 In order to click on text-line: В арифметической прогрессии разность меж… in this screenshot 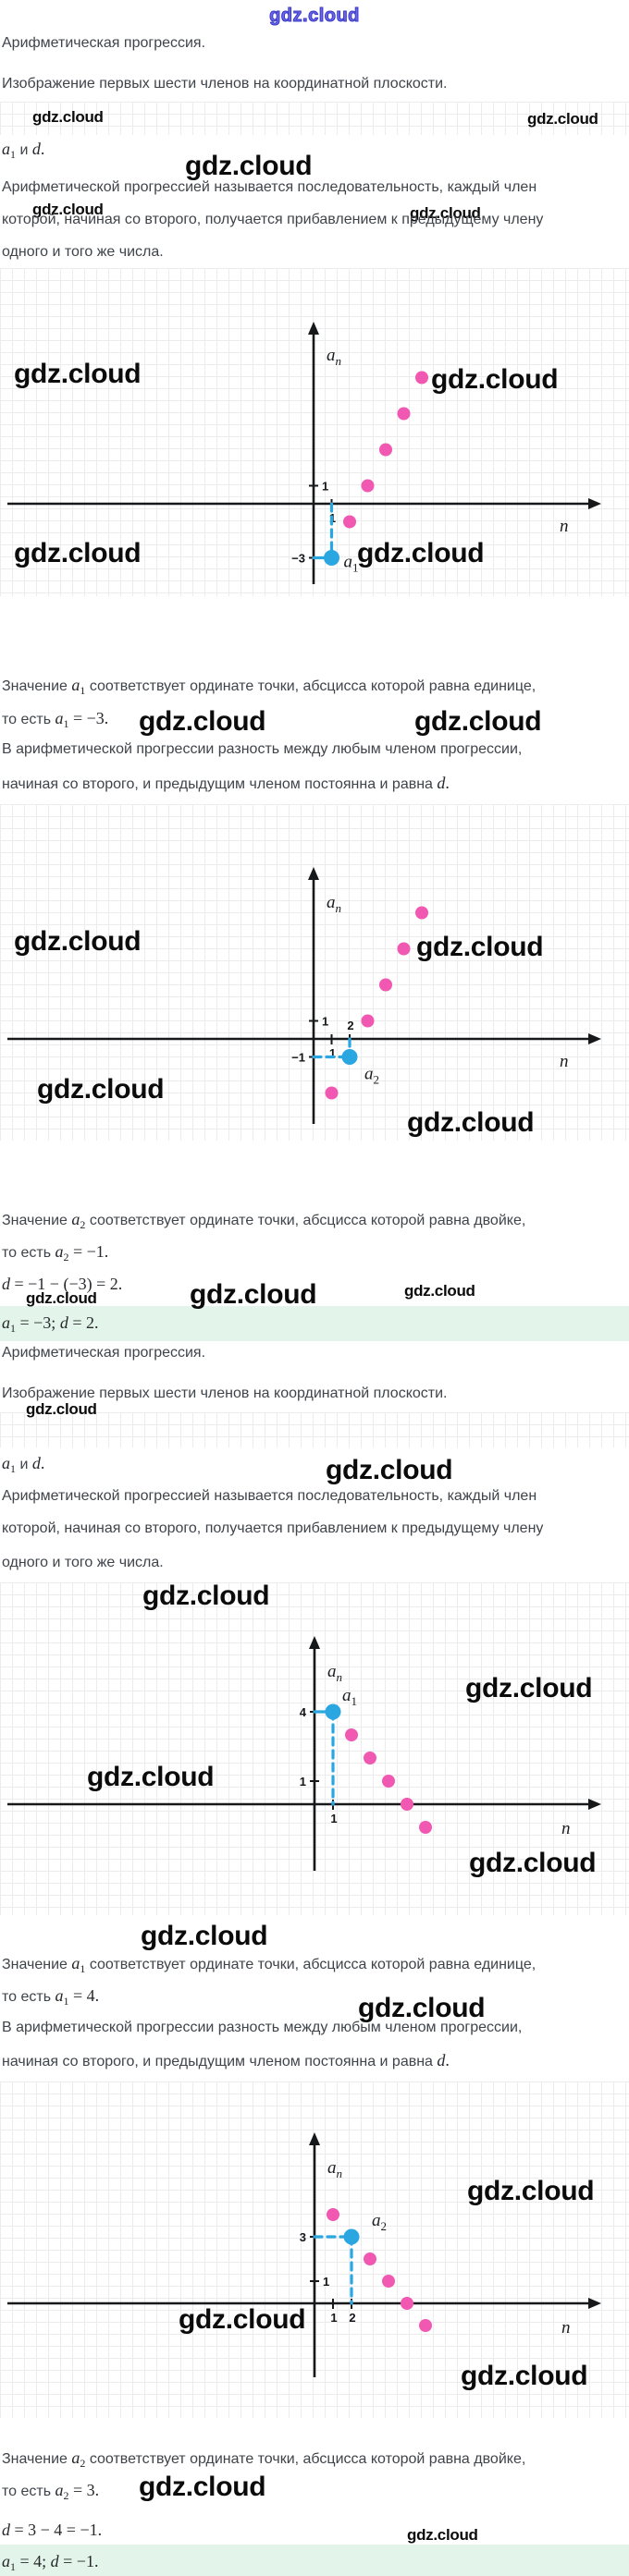, I will do `click(262, 2028)`.